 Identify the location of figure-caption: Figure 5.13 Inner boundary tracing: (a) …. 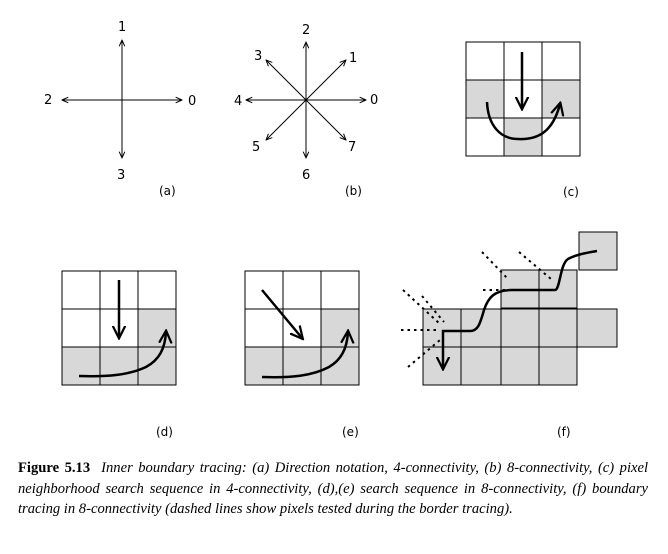
(333, 489).